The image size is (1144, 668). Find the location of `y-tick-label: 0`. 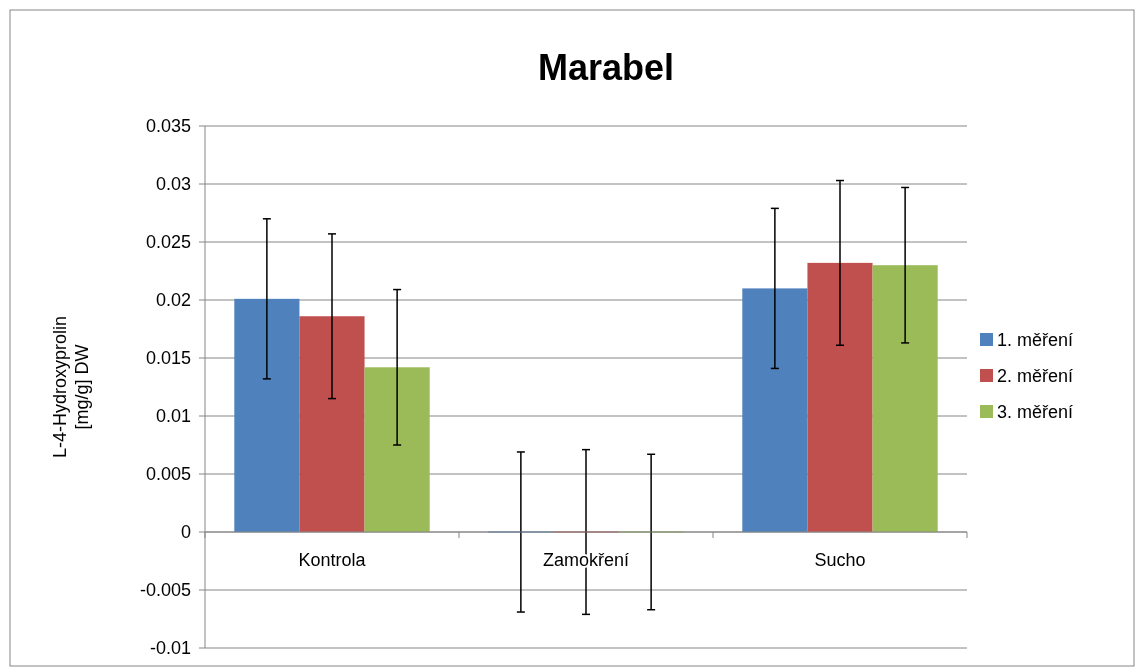

y-tick-label: 0 is located at coordinates (185, 532).